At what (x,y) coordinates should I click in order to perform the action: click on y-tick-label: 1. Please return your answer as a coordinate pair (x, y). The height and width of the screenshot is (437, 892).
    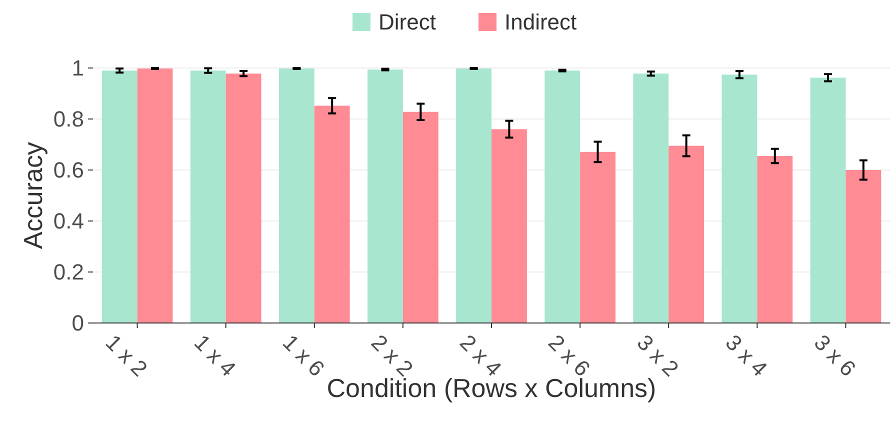
    Looking at the image, I should click on (78, 68).